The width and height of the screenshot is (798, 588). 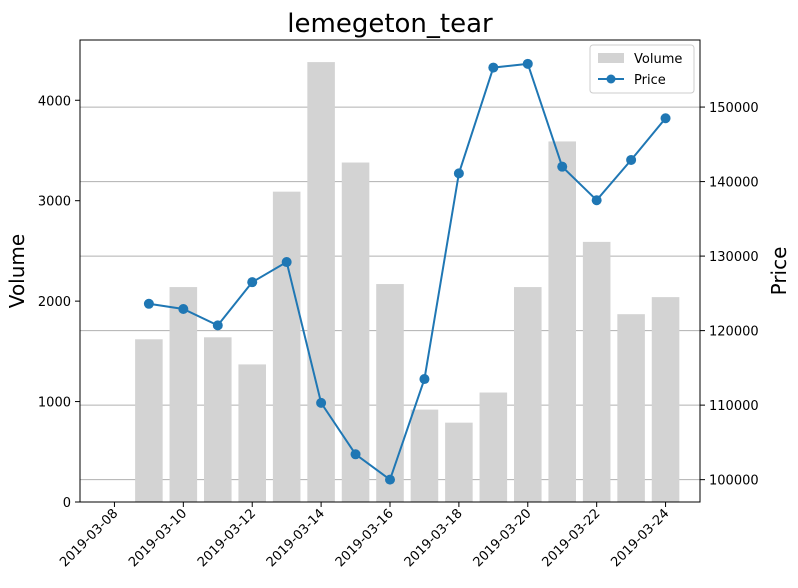 What do you see at coordinates (54, 101) in the screenshot?
I see `y-tick-label-4000: 4000` at bounding box center [54, 101].